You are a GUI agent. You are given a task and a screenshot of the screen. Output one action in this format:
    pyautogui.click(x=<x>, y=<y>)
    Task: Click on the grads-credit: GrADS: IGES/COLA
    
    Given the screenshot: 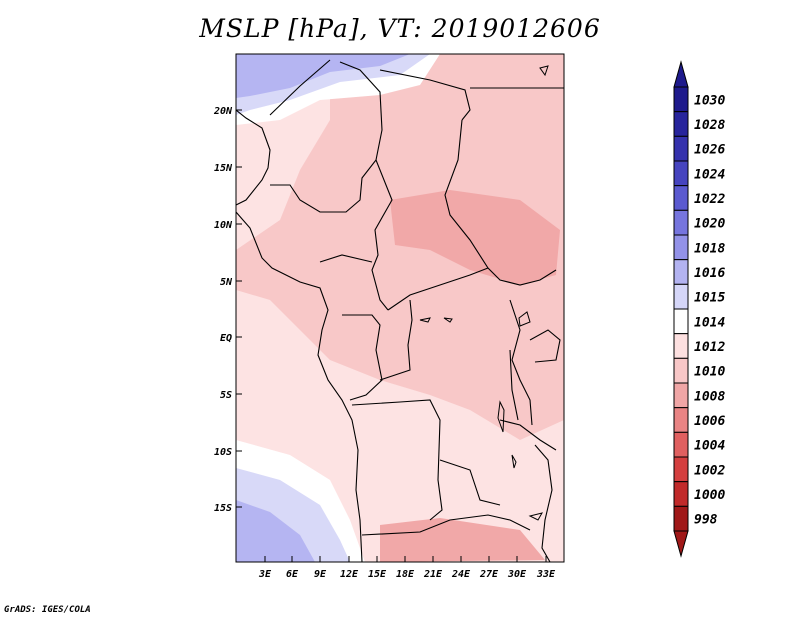 What is the action you would take?
    pyautogui.click(x=47, y=610)
    